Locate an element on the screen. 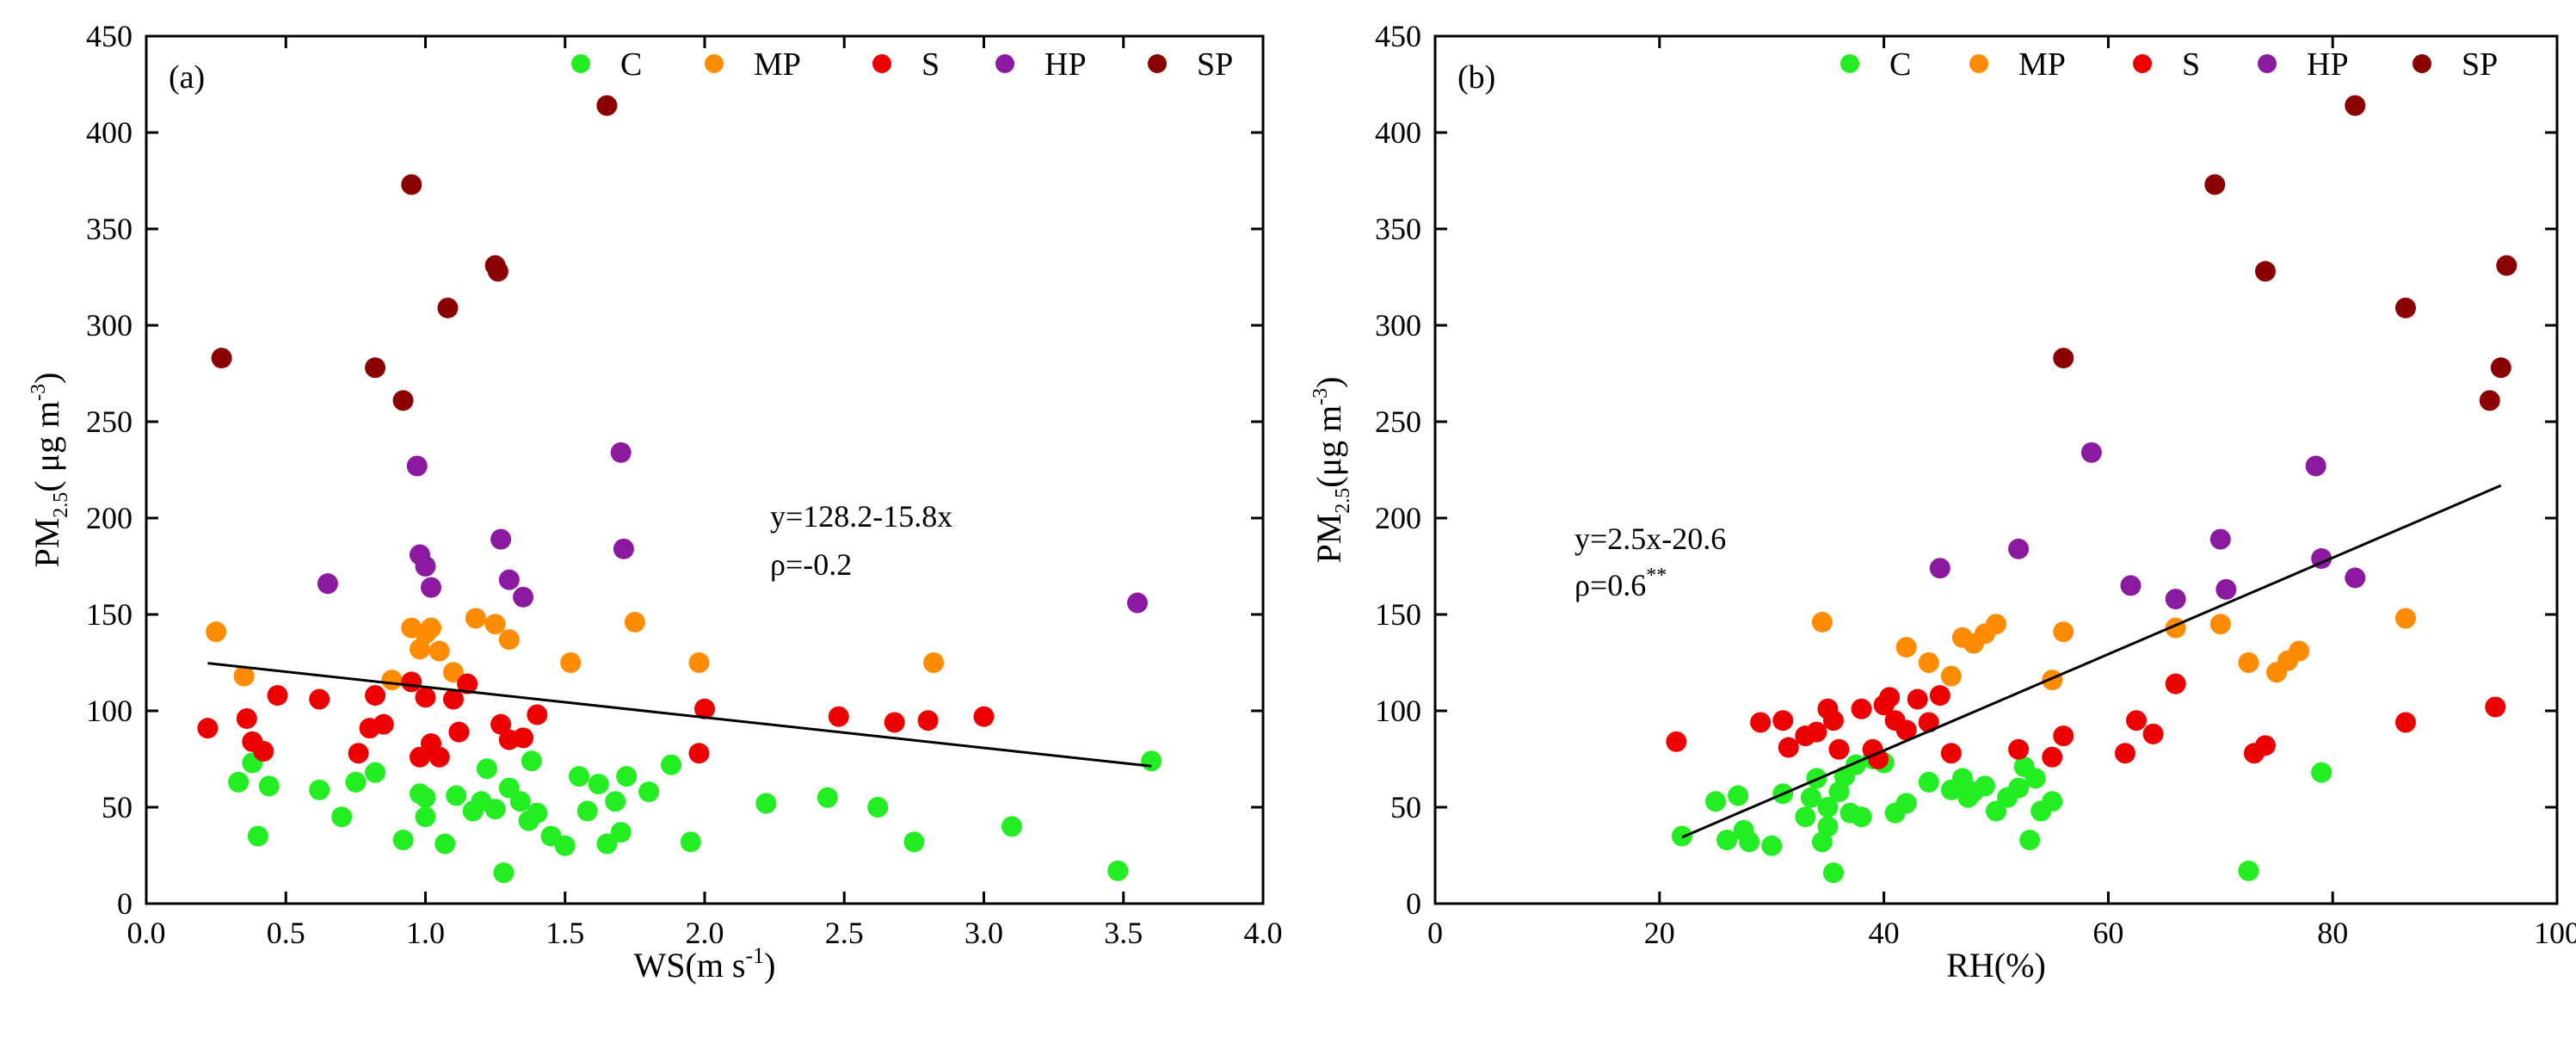 This screenshot has width=2576, height=1037. y-axis-label-mid: ( μg m is located at coordinates (47, 447).